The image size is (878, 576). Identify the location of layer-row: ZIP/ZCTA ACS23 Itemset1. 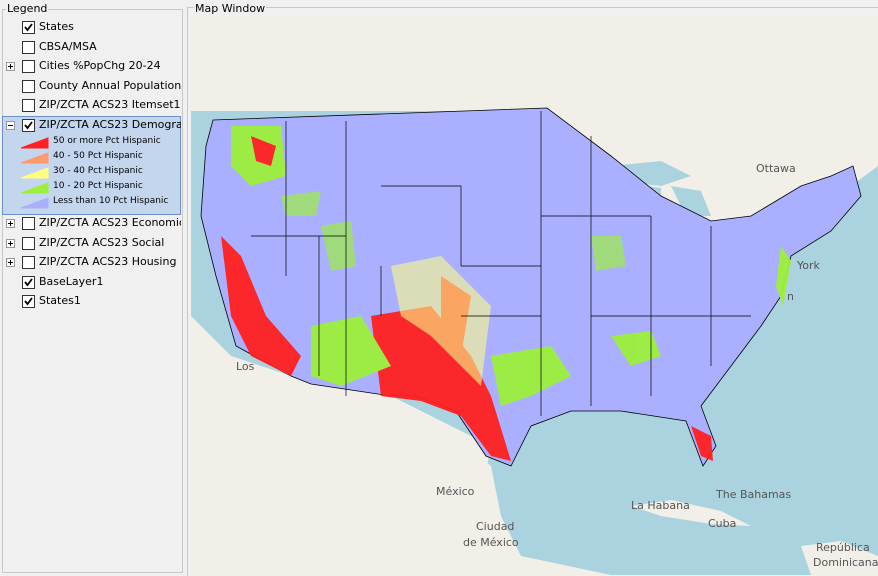
(92, 106).